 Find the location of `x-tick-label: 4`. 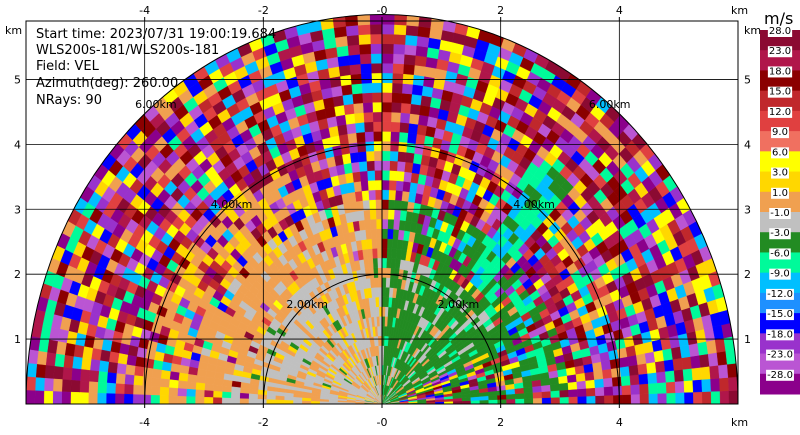

x-tick-label: 4 is located at coordinates (619, 422).